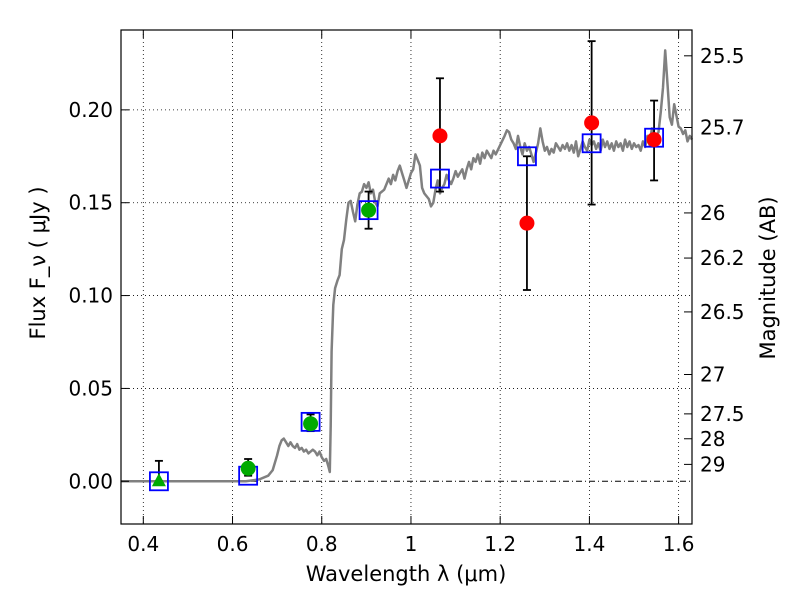 This screenshot has width=800, height=600. What do you see at coordinates (712, 375) in the screenshot?
I see `magnitude-tick-label: 27` at bounding box center [712, 375].